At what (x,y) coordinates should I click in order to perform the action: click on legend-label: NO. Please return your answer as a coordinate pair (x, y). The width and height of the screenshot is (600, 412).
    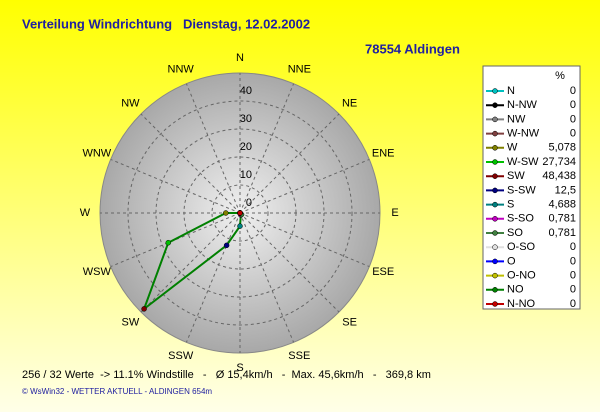
    Looking at the image, I should click on (515, 290).